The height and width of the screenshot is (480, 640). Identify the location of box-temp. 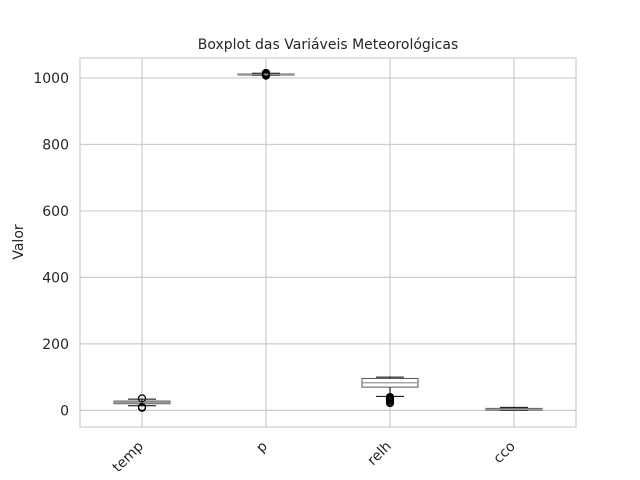
(142, 403).